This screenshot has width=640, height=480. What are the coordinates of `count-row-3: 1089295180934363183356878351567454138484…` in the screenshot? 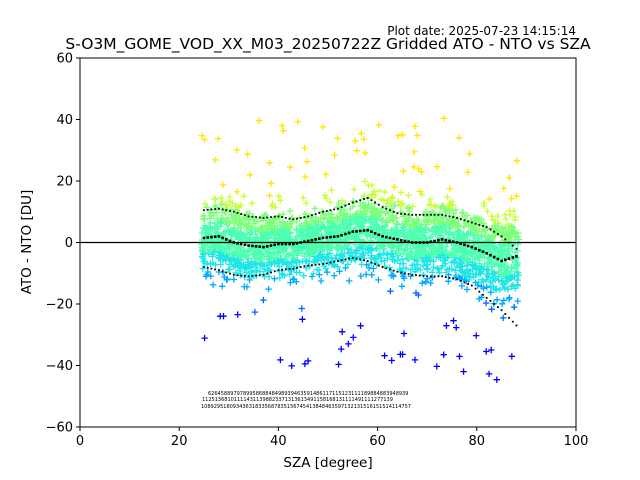 It's located at (306, 407).